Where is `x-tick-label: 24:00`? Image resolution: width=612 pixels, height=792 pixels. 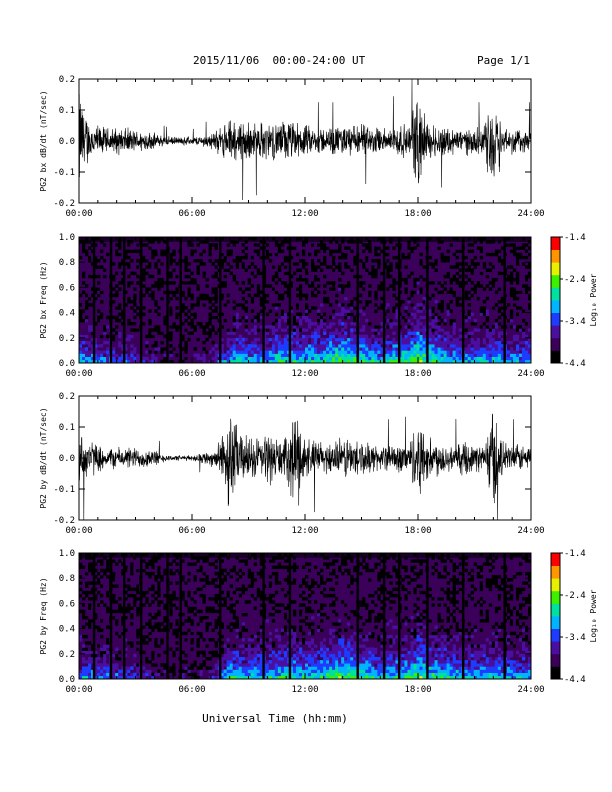
x-tick-label: 24:00 is located at coordinates (530, 214).